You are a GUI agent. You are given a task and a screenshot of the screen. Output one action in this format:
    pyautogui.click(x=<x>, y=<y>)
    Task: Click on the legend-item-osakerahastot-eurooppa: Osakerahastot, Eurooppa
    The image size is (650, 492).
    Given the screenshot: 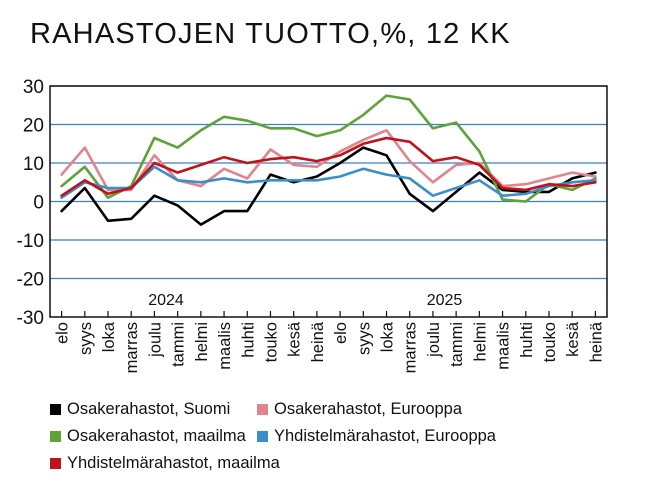 What is the action you would take?
    pyautogui.click(x=359, y=409)
    